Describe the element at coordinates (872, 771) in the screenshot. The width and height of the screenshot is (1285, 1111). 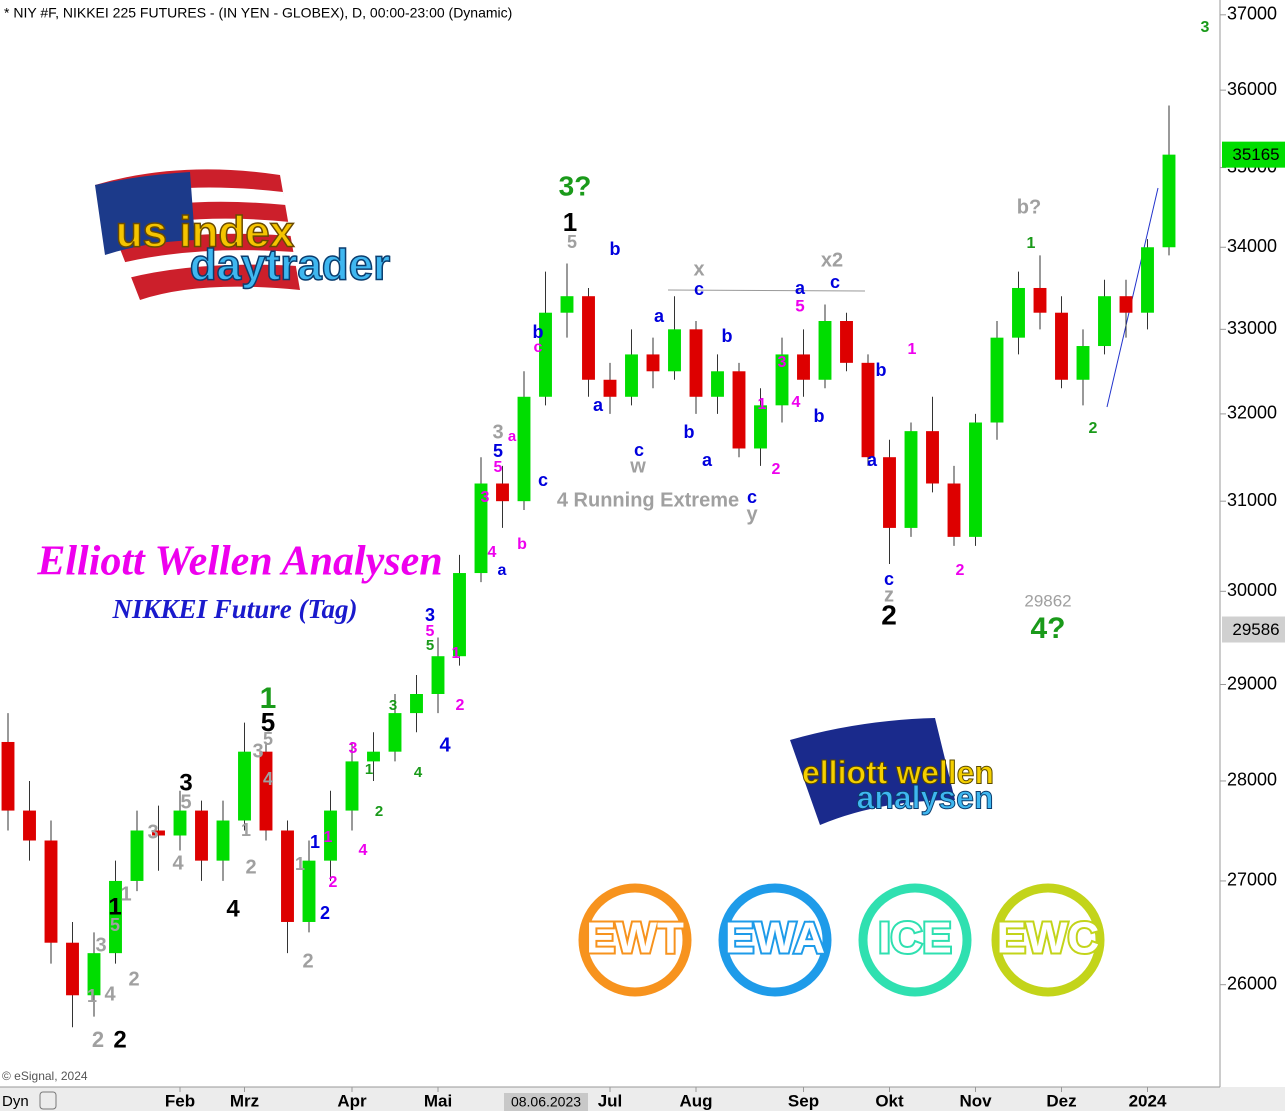
I see `flag` at that location.